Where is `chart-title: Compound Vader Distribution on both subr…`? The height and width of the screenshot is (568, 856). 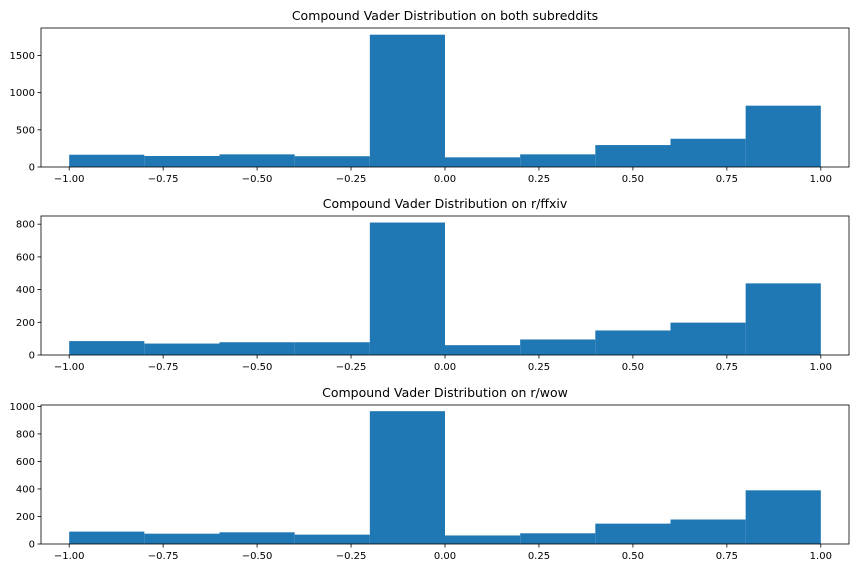
chart-title: Compound Vader Distribution on both subr… is located at coordinates (445, 15).